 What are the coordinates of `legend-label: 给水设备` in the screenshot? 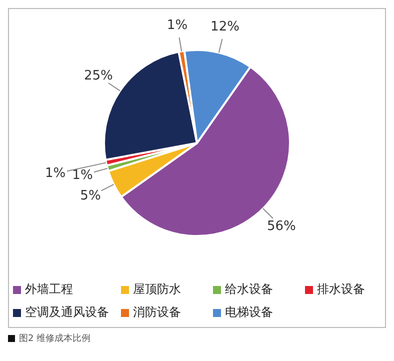 It's located at (249, 289).